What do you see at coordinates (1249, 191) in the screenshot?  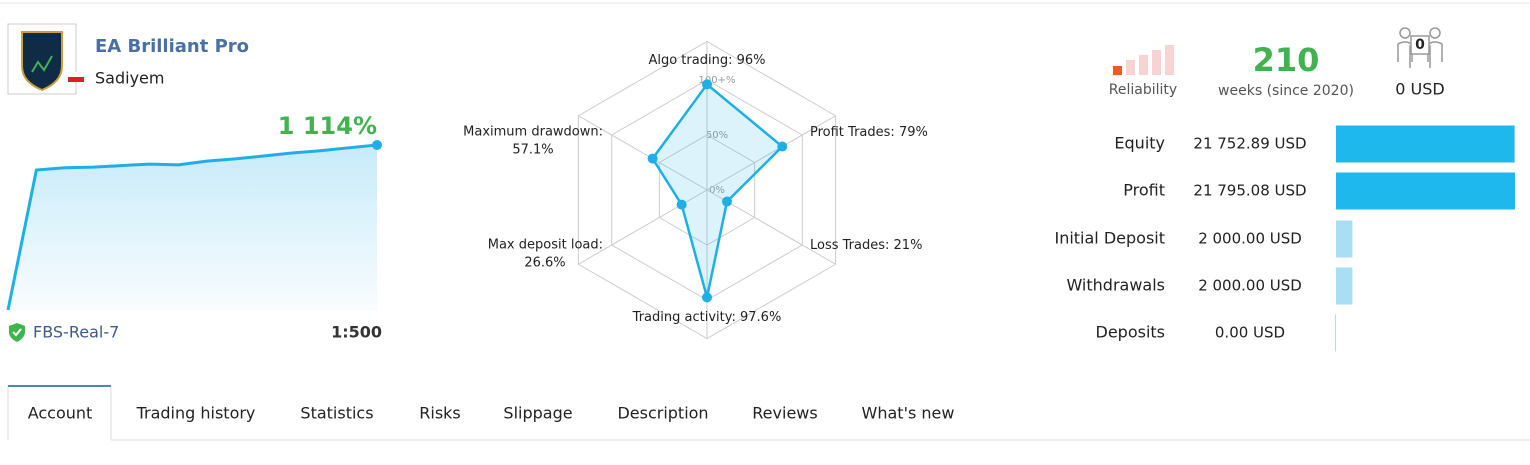 I see `bar-value-label: 21 795.08 USD` at bounding box center [1249, 191].